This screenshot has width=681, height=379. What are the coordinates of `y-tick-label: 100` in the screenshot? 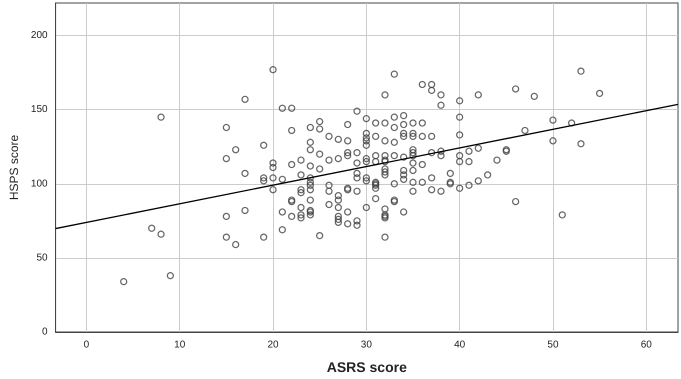 It's located at (39, 184).